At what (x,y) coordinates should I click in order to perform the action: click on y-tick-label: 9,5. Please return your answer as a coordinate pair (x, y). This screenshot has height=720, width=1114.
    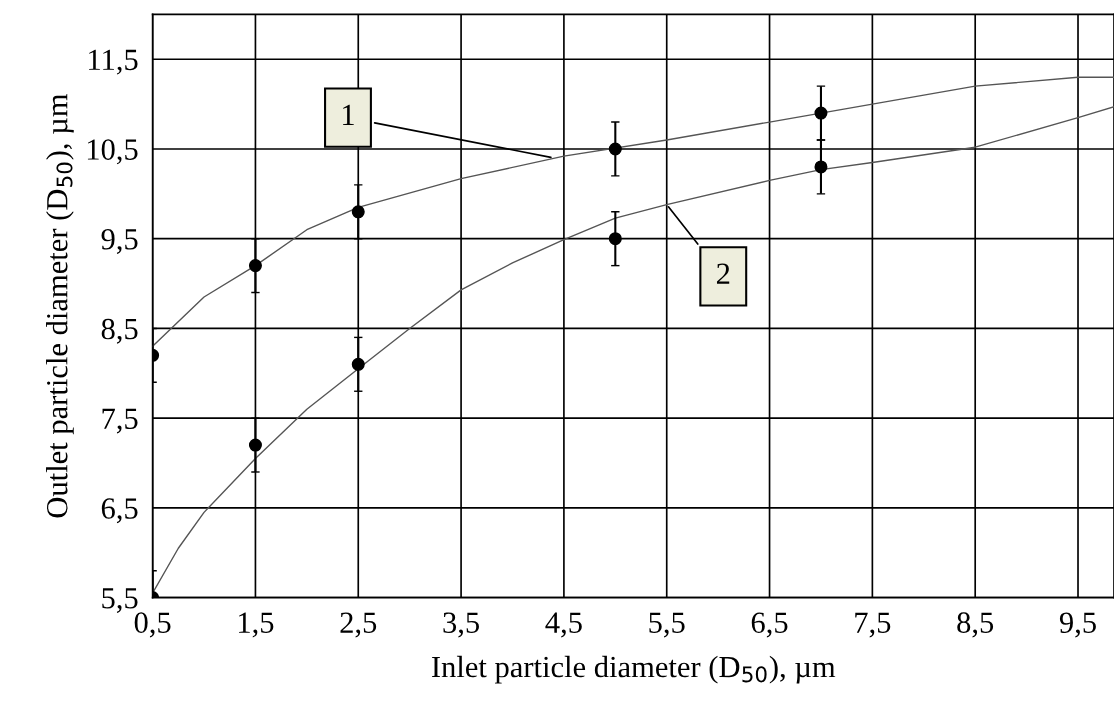
    Looking at the image, I should click on (119, 242).